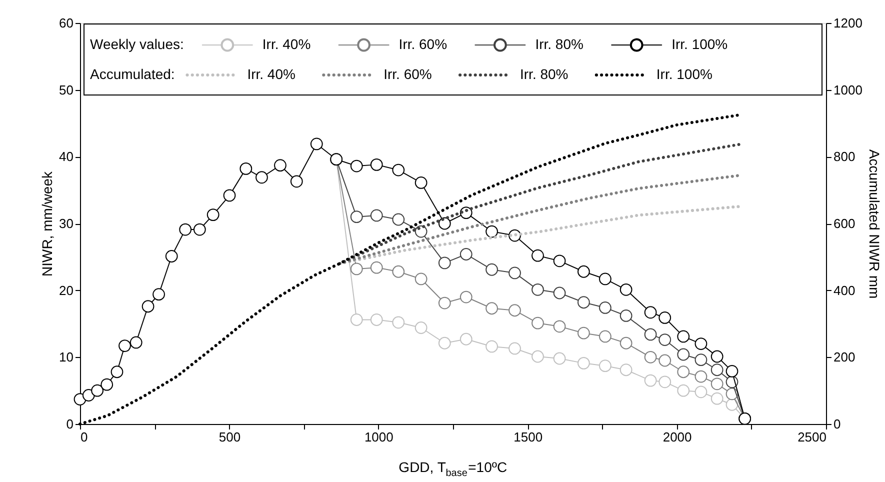  I want to click on x-tick-label: 1000, so click(379, 437).